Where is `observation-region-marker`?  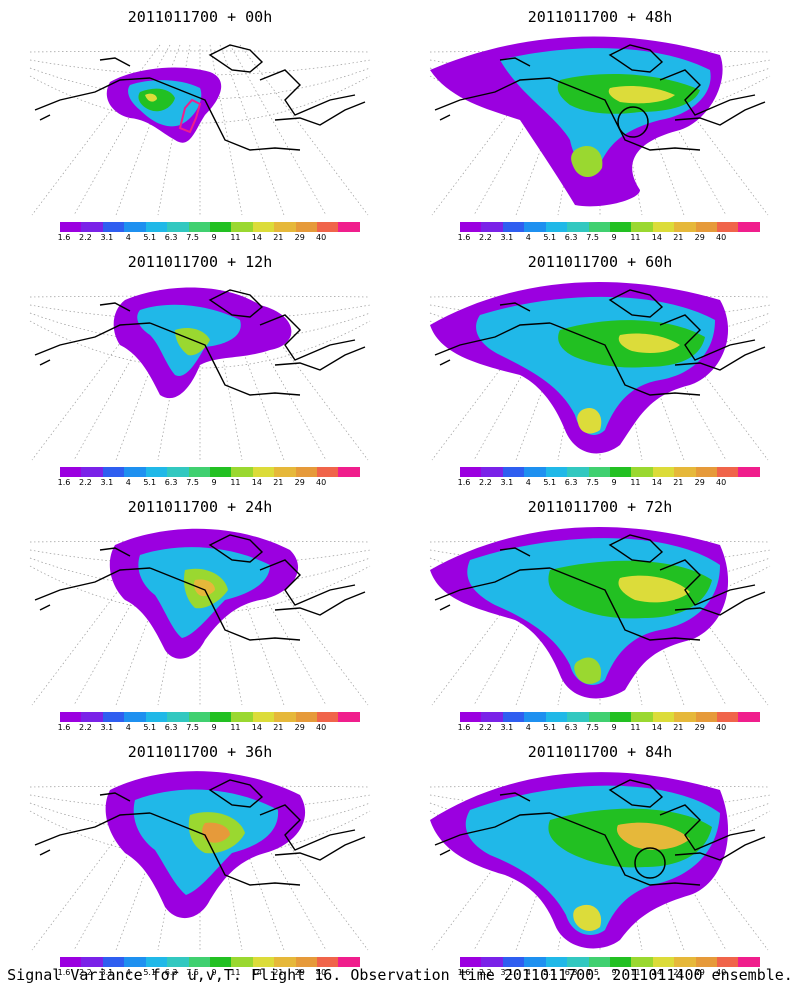 observation-region-marker is located at coordinates (190, 116).